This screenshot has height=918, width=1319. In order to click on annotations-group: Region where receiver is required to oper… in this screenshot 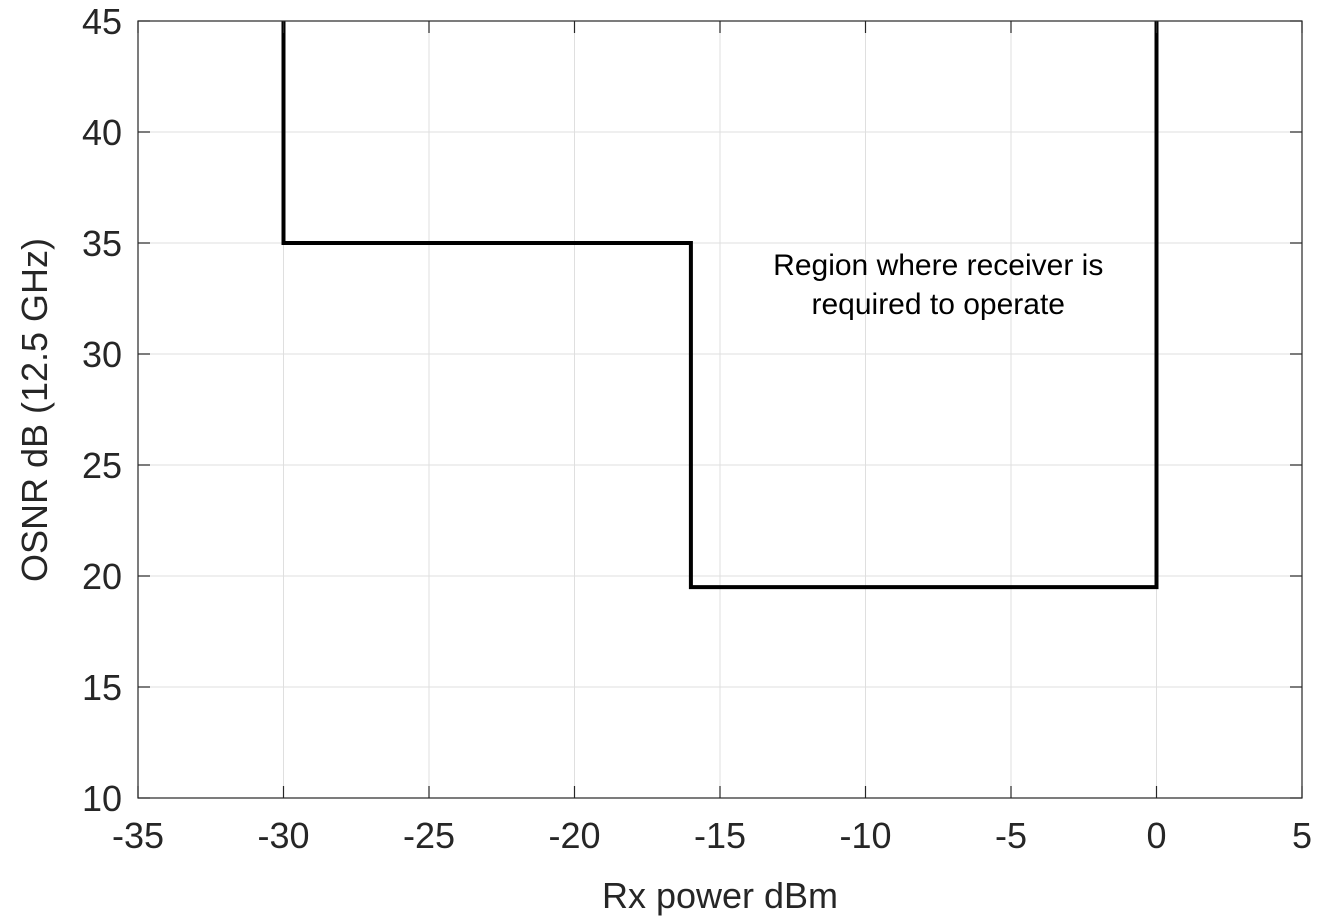, I will do `click(938, 285)`.